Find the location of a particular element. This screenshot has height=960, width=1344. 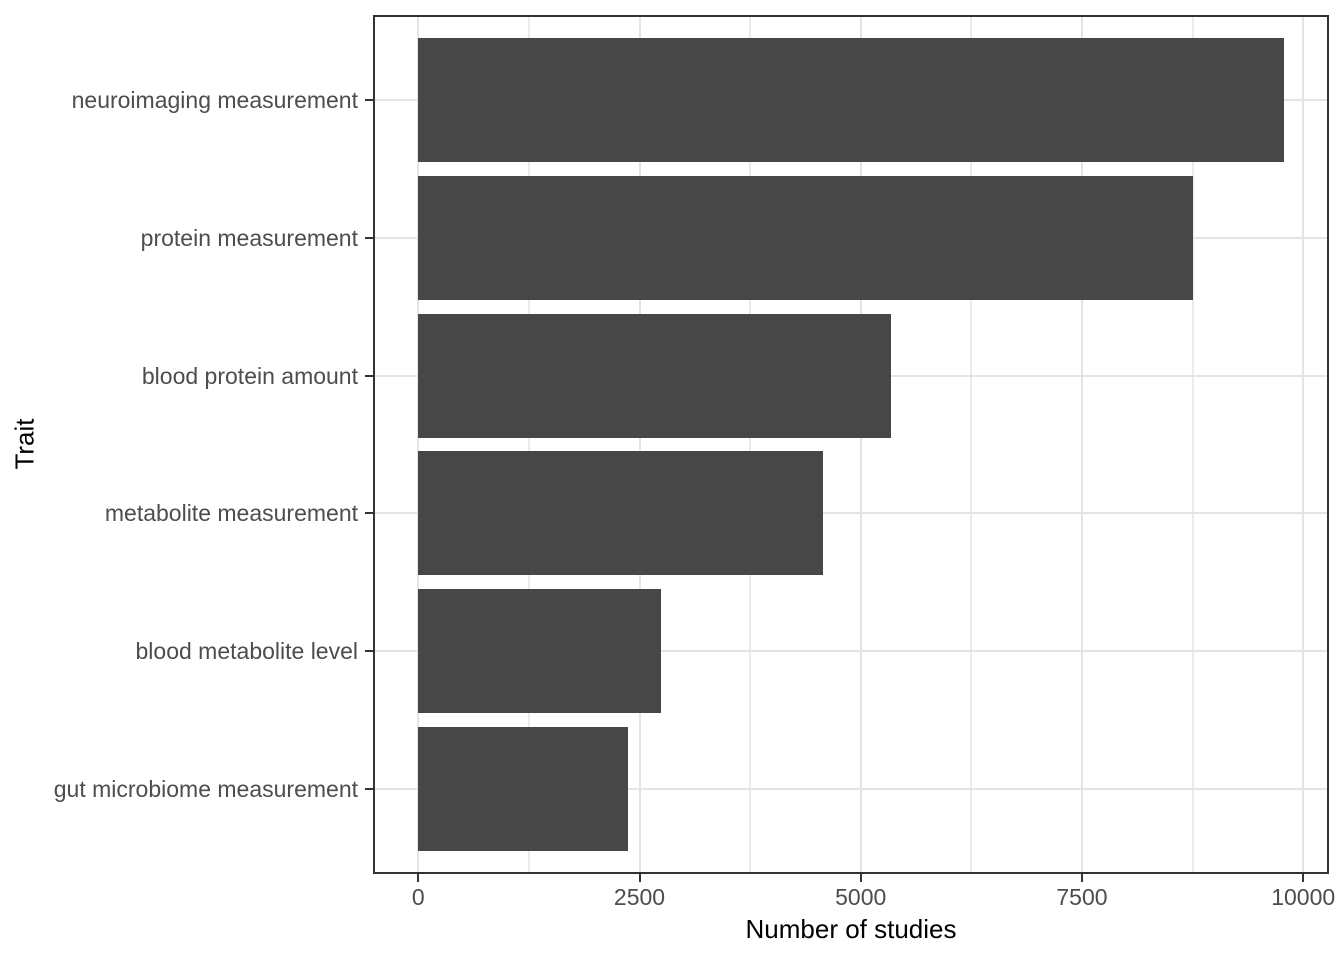

y-gridline-gut-microbiome-measurement is located at coordinates (851, 789).